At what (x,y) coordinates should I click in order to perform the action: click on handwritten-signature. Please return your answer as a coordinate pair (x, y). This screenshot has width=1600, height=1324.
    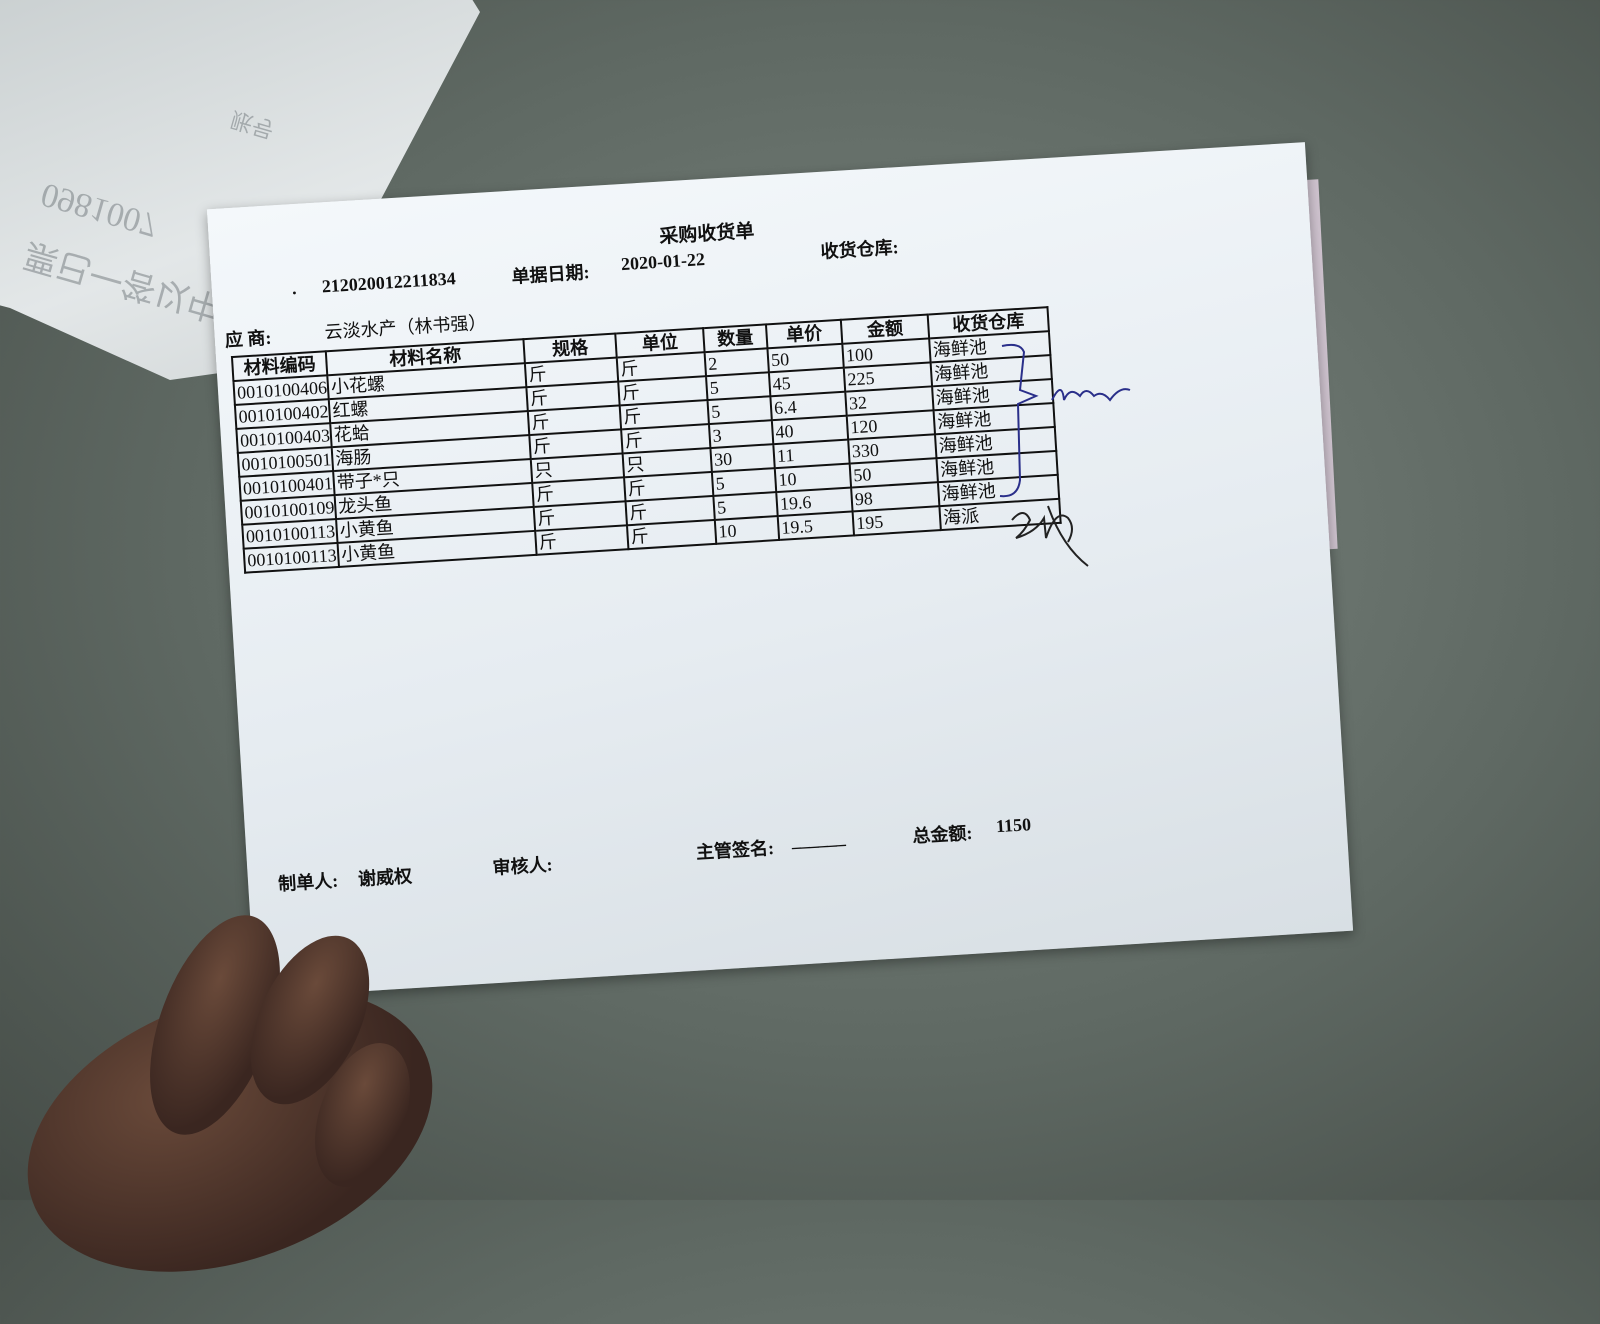
    Looking at the image, I should click on (1065, 455).